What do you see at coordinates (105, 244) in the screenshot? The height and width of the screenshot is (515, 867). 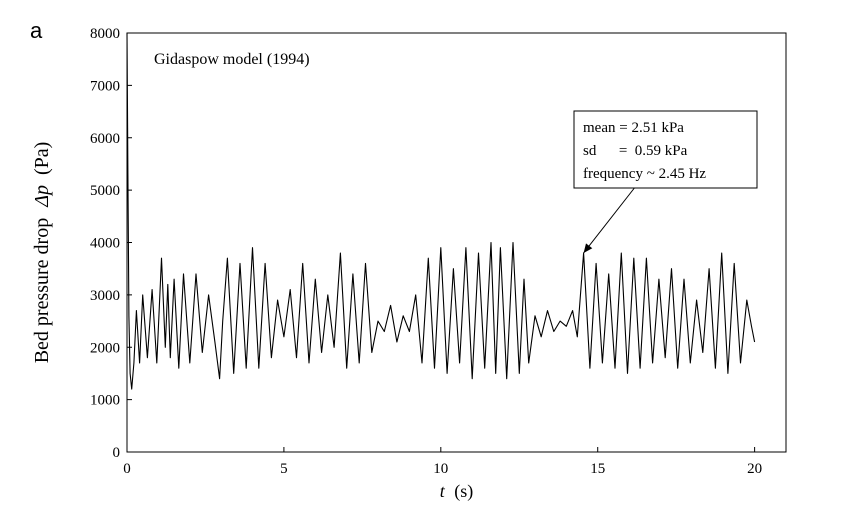 I see `y-tick-label: 4000` at bounding box center [105, 244].